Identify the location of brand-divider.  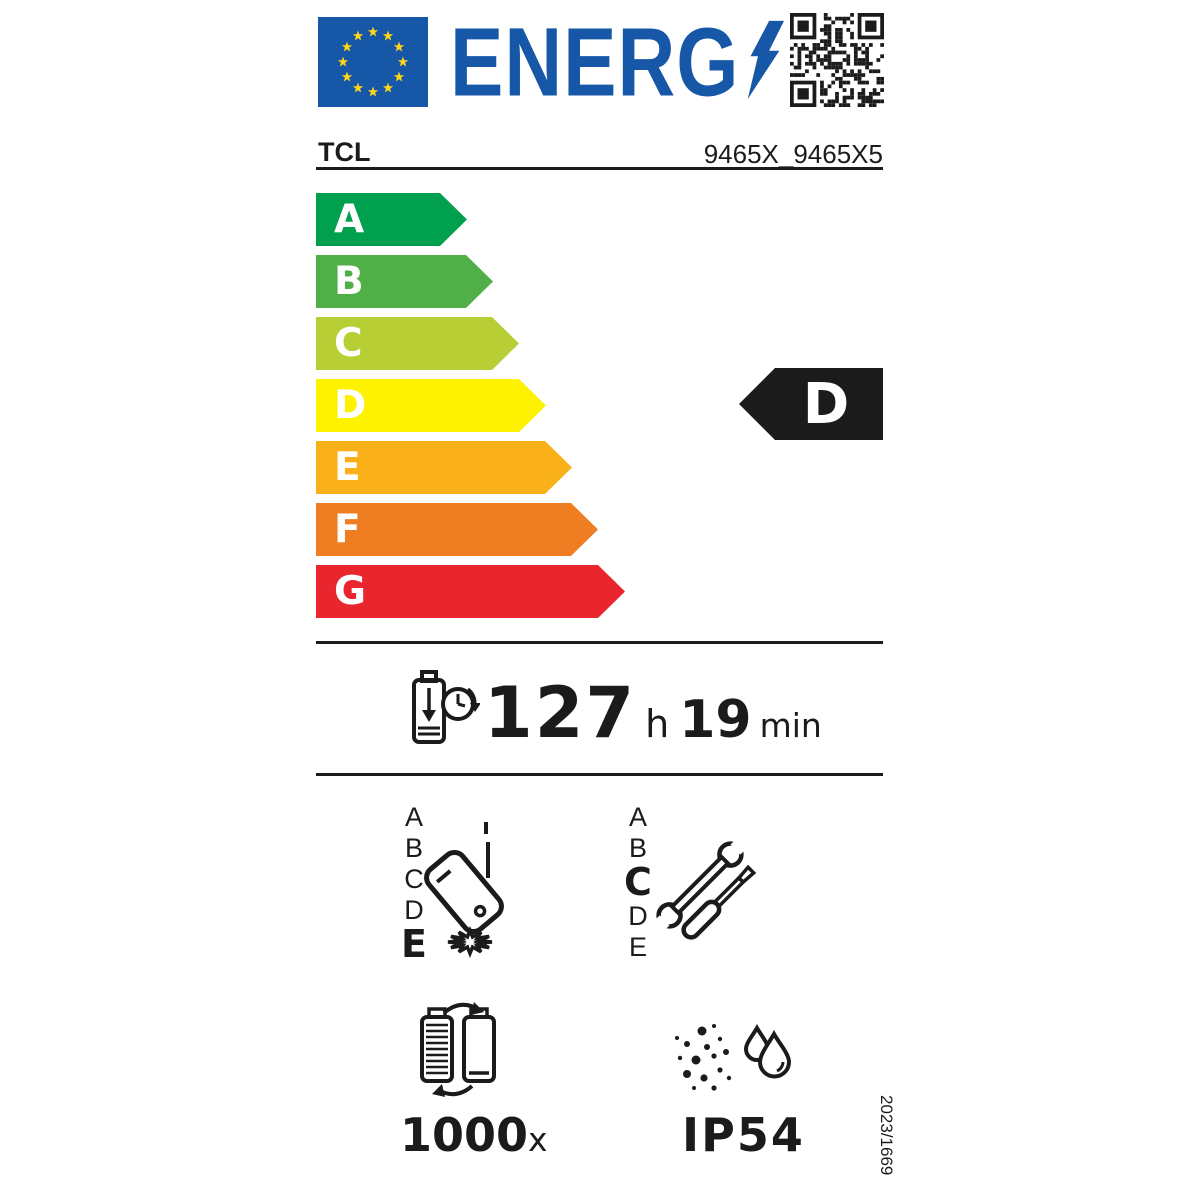
(599, 168).